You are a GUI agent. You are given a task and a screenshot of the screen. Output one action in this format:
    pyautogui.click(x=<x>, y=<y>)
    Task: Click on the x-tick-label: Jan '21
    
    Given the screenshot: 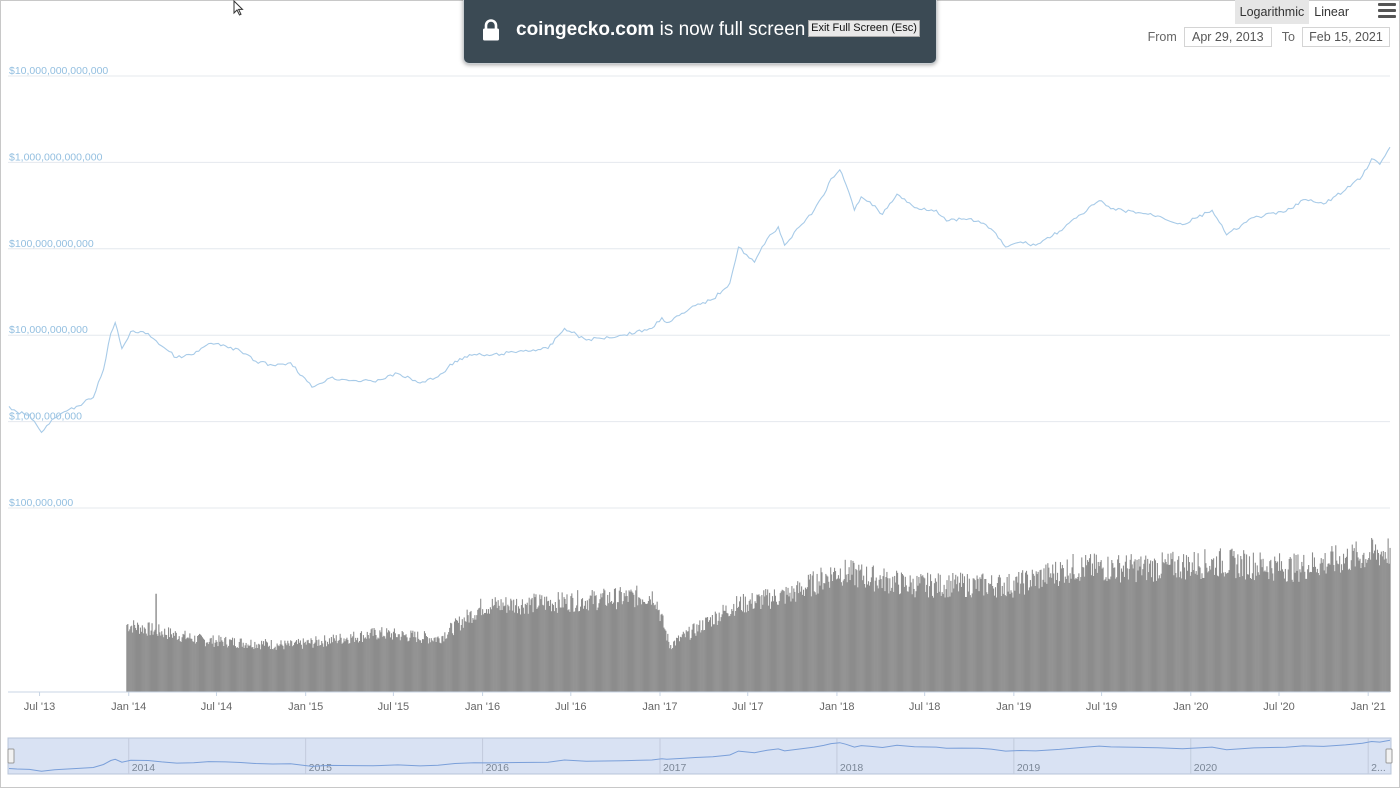 What is the action you would take?
    pyautogui.click(x=1368, y=707)
    